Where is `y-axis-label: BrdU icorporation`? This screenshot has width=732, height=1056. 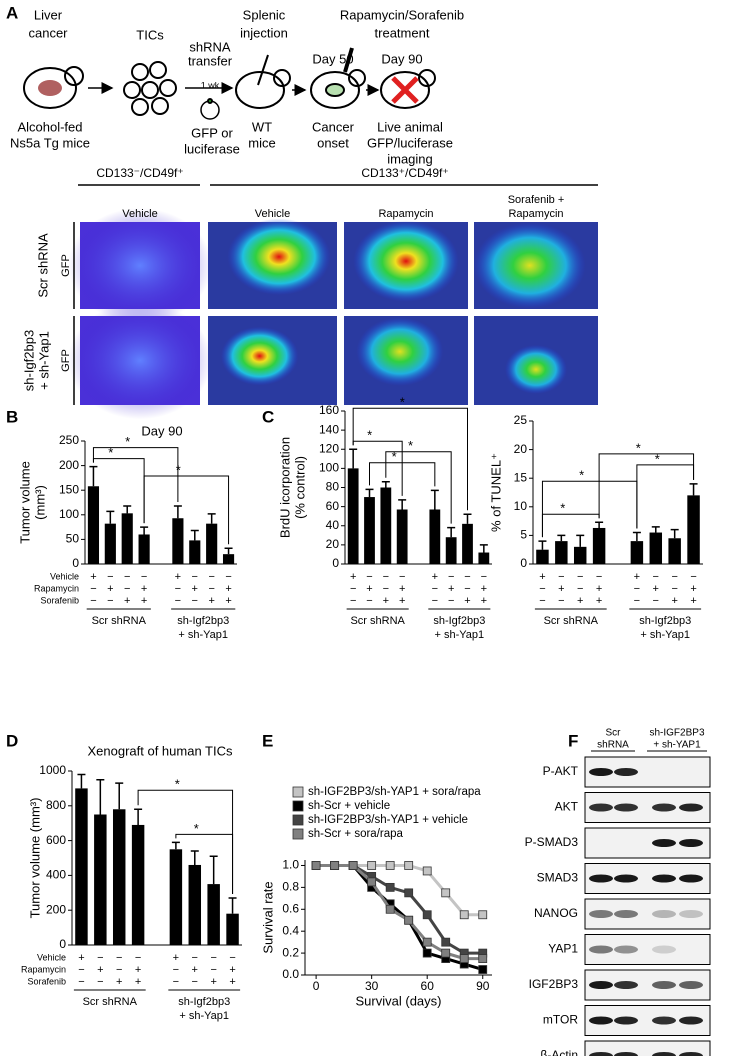
y-axis-label: BrdU icorporation is located at coordinates (284, 487).